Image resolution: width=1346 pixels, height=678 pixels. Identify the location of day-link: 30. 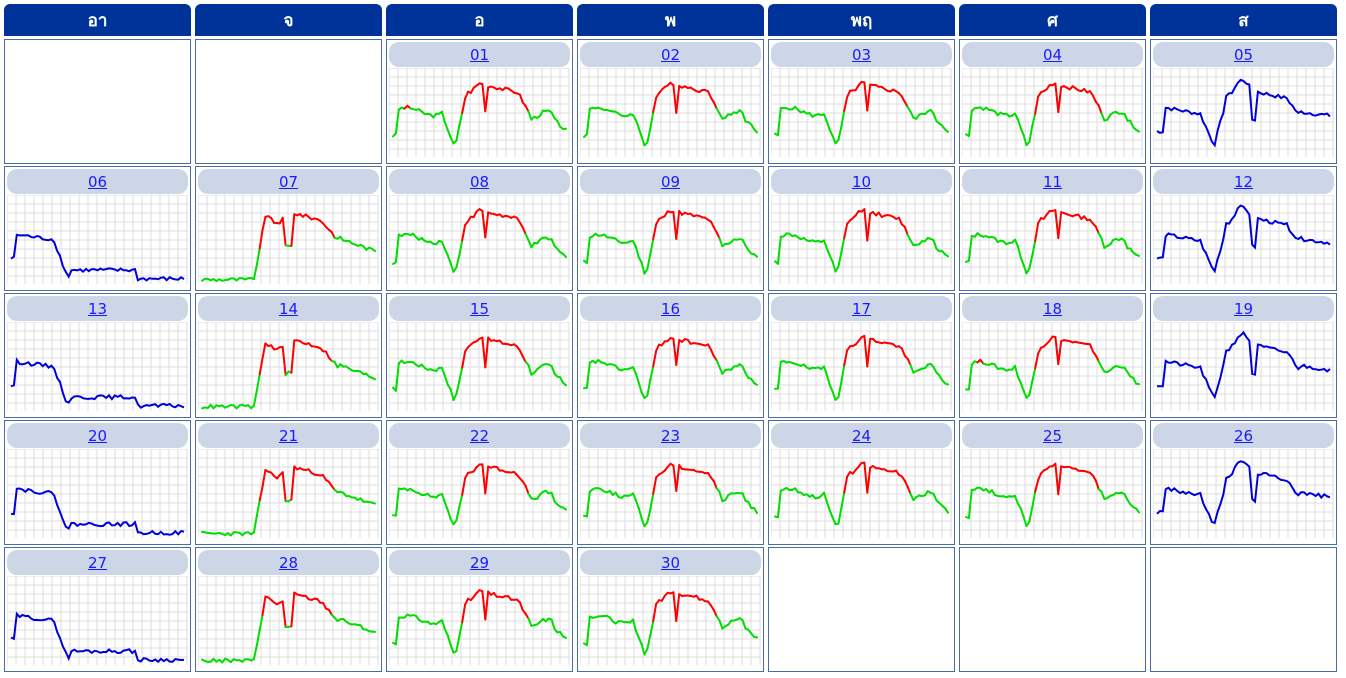
(670, 562).